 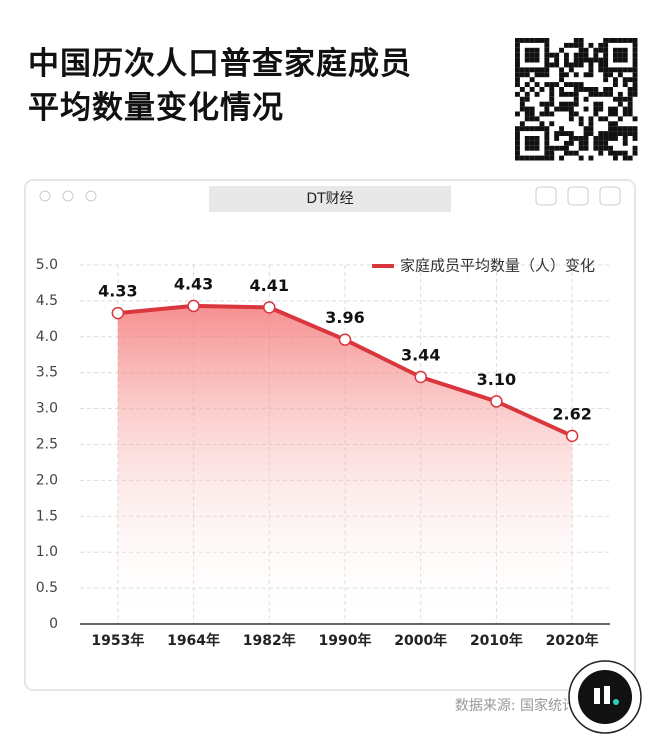 What do you see at coordinates (193, 283) in the screenshot?
I see `data-label: 4.43` at bounding box center [193, 283].